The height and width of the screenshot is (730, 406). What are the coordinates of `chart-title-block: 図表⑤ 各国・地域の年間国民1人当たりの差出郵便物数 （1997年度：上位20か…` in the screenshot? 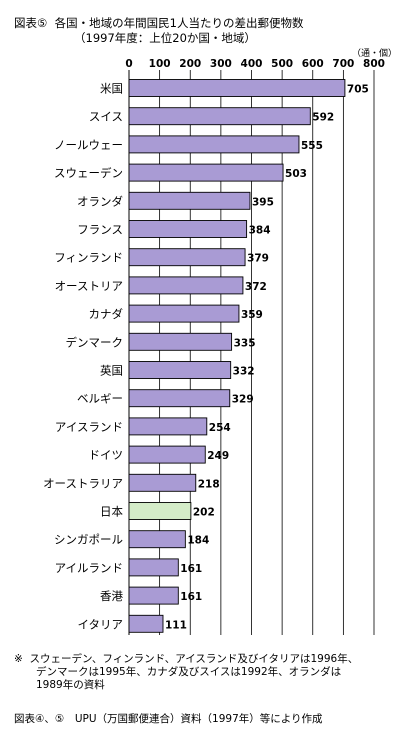 It's located at (204, 31).